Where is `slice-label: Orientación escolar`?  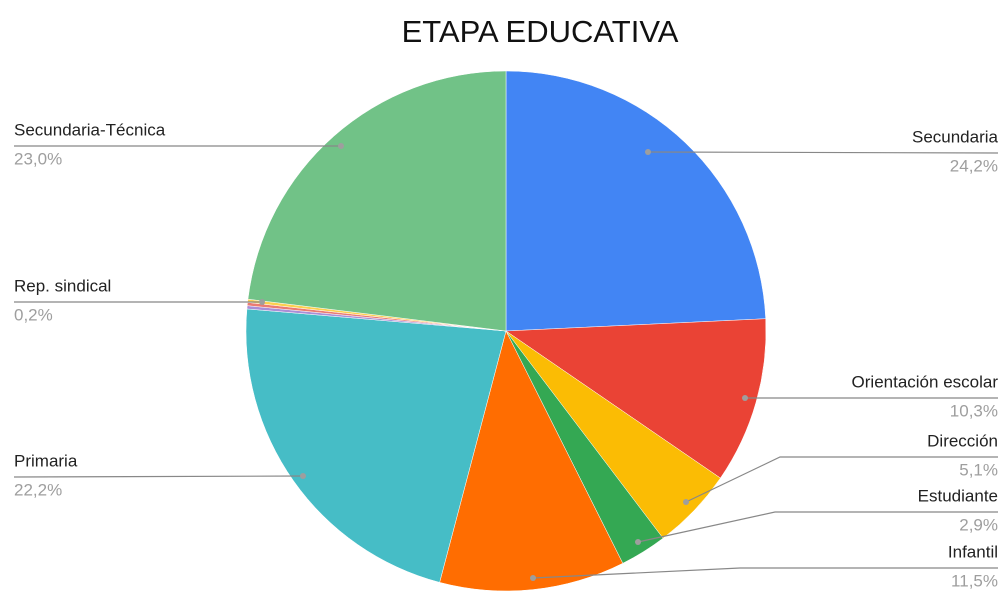
slice-label: Orientación escolar is located at coordinates (925, 381).